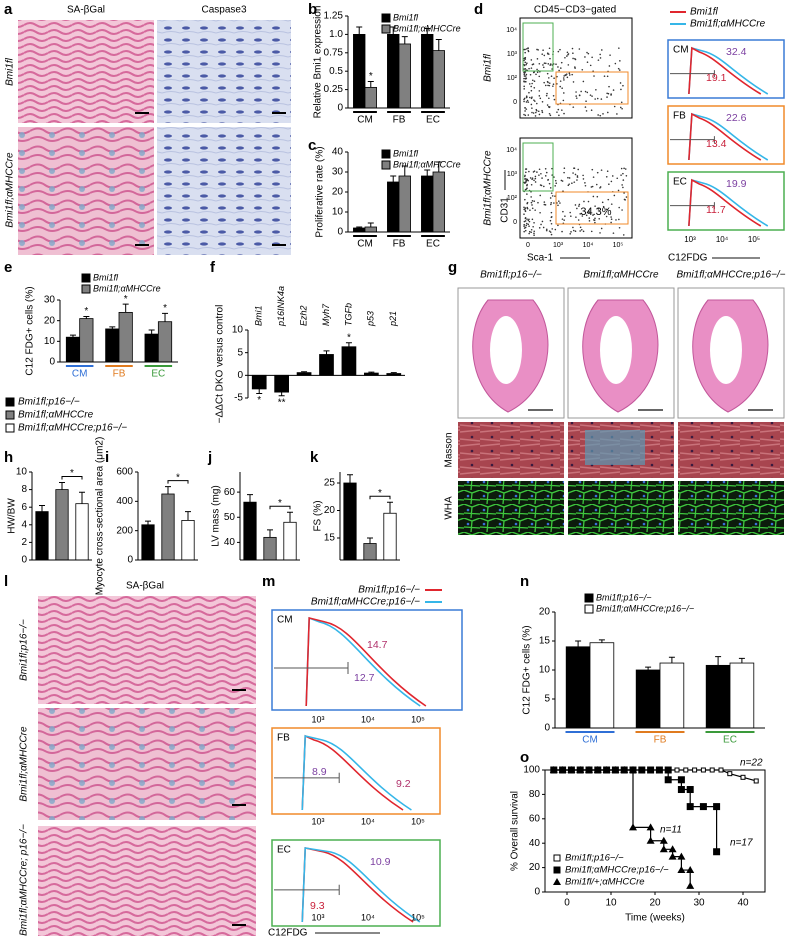 This screenshot has width=788, height=946. Describe the element at coordinates (655, 903) in the screenshot. I see `x-tick-label: 20` at that location.